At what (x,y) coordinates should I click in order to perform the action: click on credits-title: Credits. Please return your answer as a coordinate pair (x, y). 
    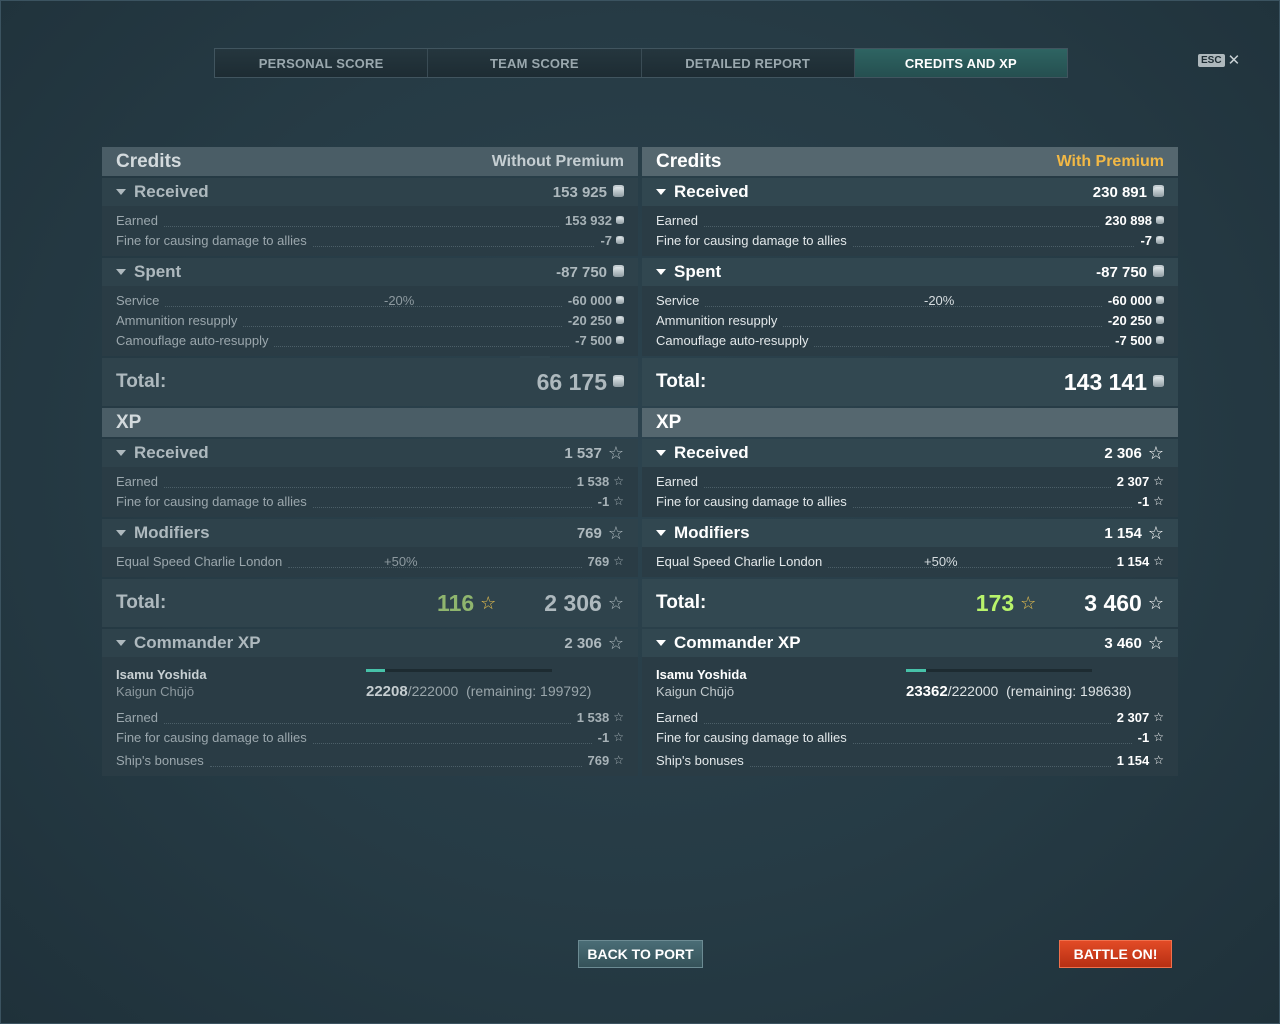
    Looking at the image, I should click on (689, 161).